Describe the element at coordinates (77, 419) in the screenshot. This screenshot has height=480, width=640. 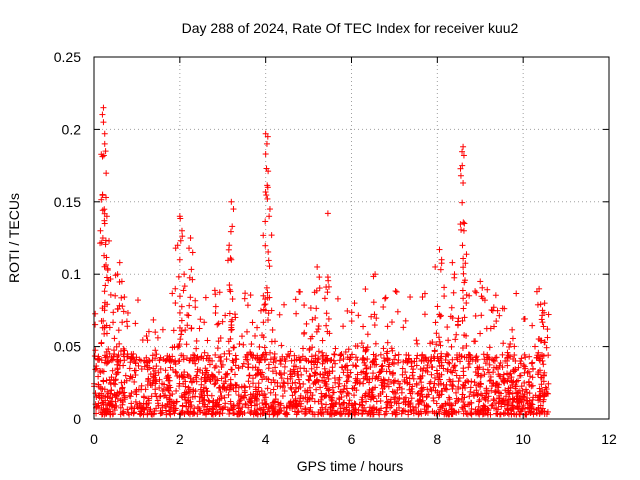
I see `y-tick-label: 0` at that location.